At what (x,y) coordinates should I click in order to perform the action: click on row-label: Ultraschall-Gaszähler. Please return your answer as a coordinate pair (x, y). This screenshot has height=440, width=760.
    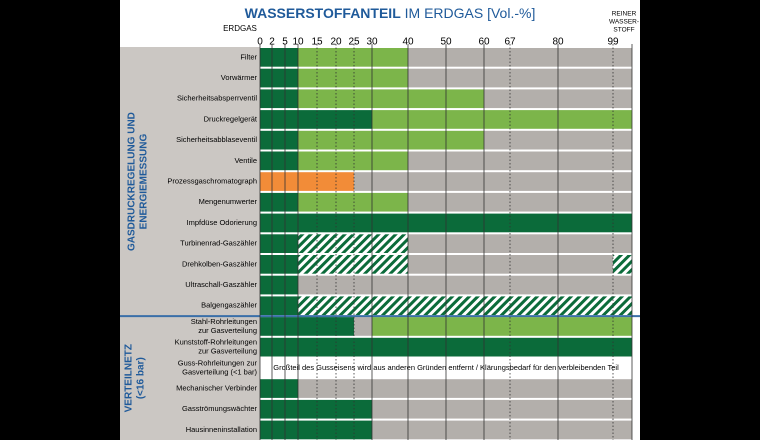
    Looking at the image, I should click on (221, 284).